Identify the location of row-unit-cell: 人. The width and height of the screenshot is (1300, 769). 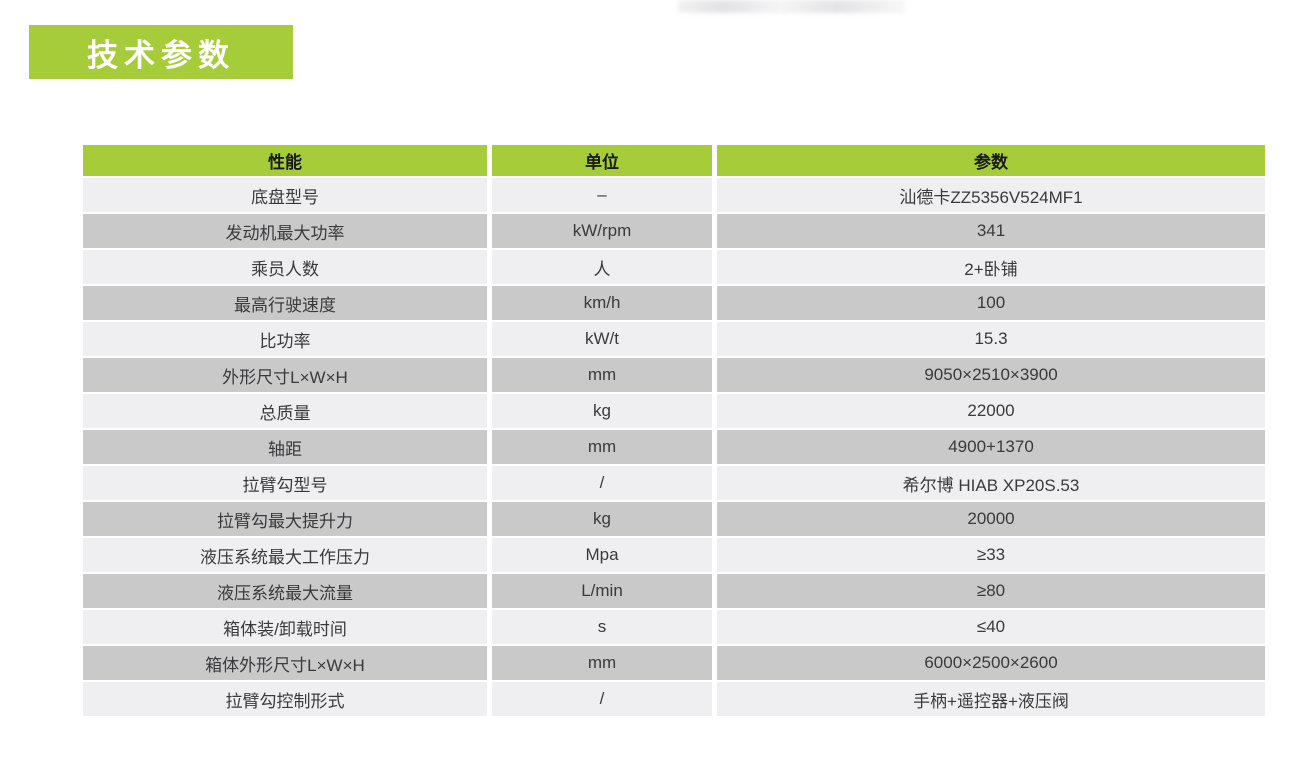
(602, 267).